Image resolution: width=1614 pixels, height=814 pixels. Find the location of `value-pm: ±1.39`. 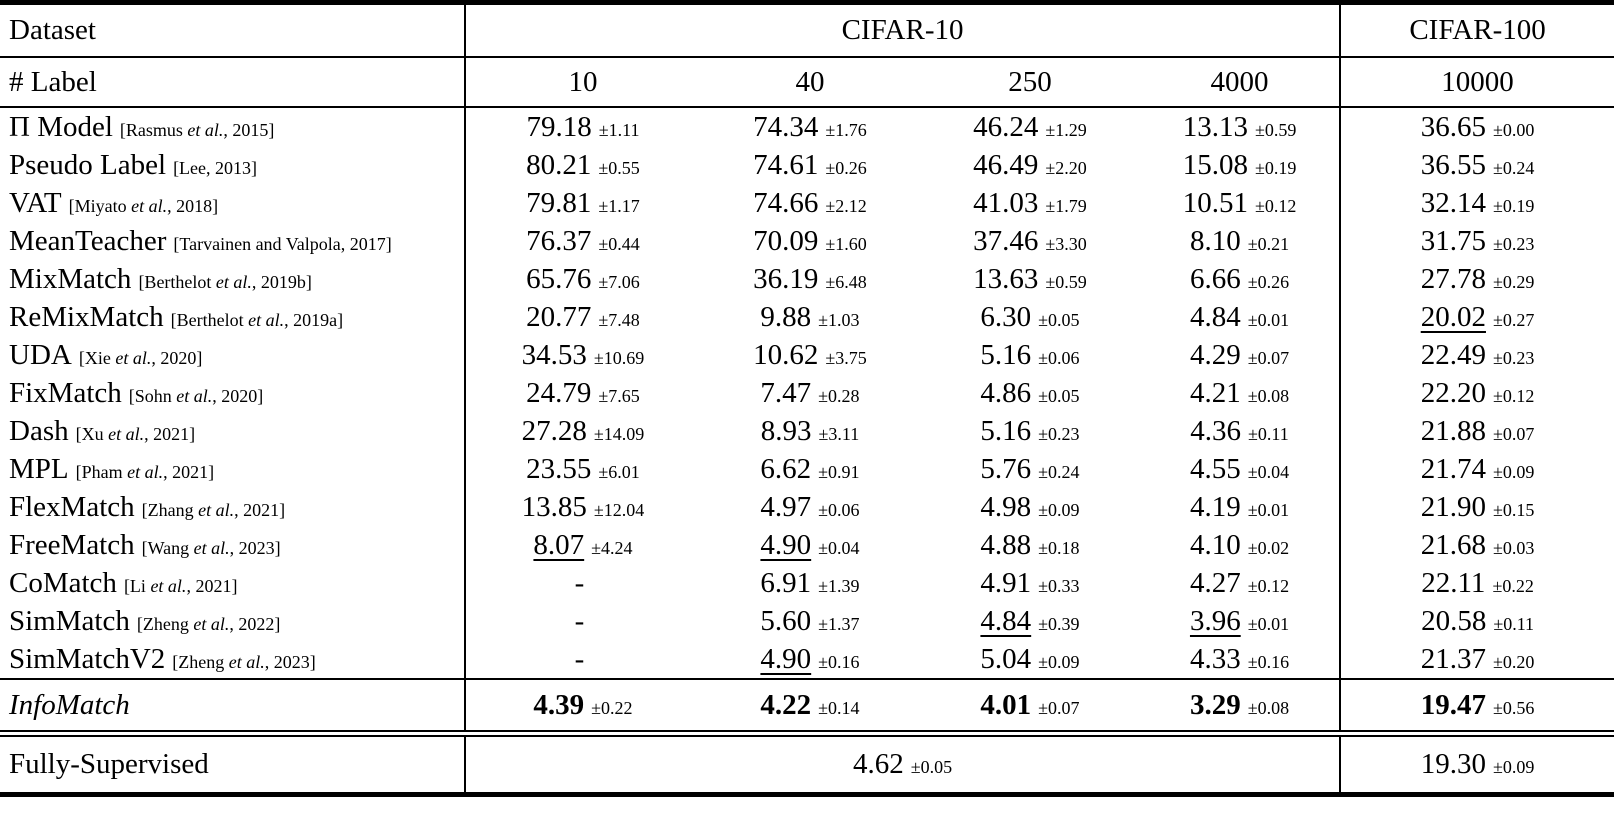

value-pm: ±1.39 is located at coordinates (839, 585).